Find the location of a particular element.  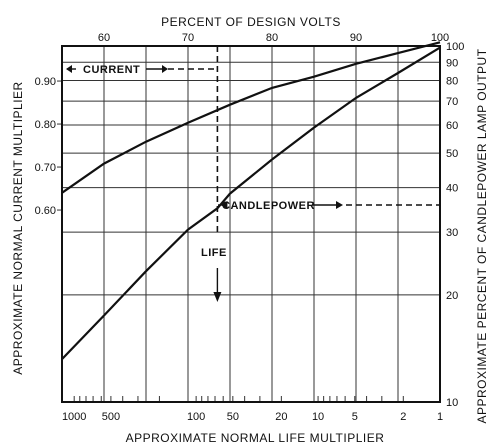

top-tick-label: 100 is located at coordinates (440, 38).